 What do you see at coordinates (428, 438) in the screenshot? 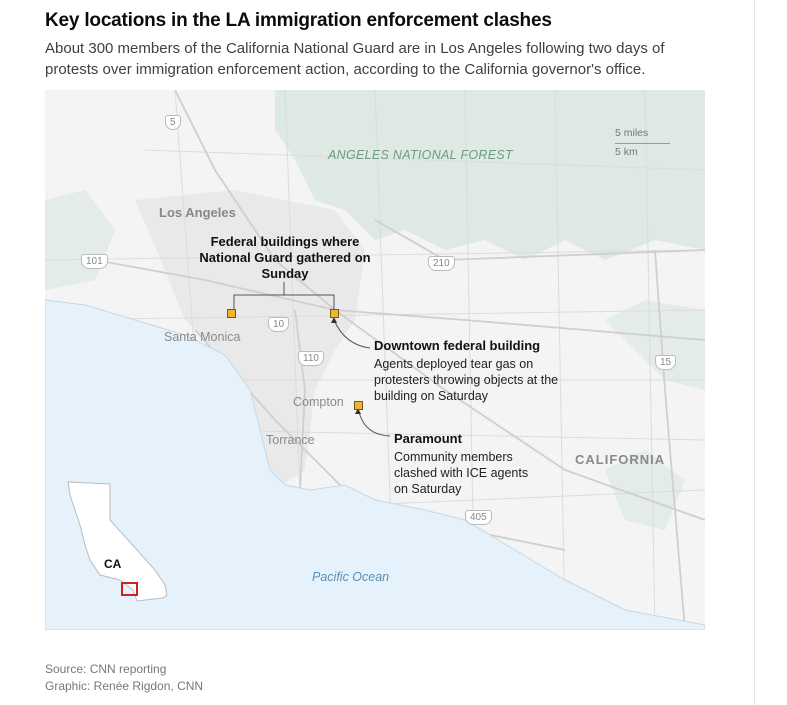
I see `annotation-paramount-title: Paramount` at bounding box center [428, 438].